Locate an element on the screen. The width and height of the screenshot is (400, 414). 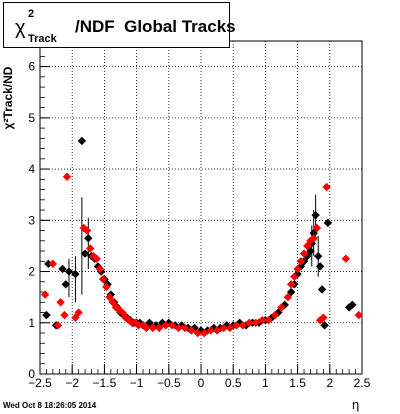
x-tick-label: 1 is located at coordinates (265, 383).